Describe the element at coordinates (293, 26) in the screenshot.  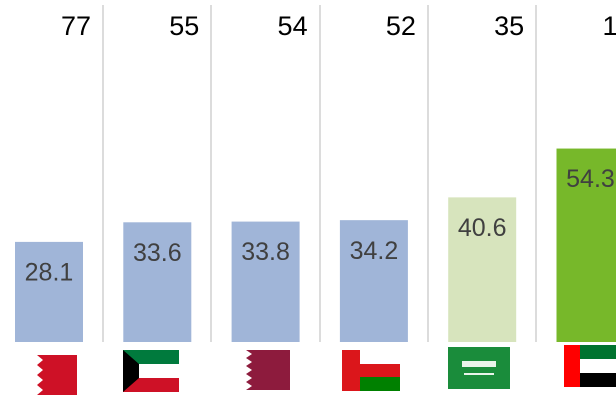
I see `annotation: 54` at that location.